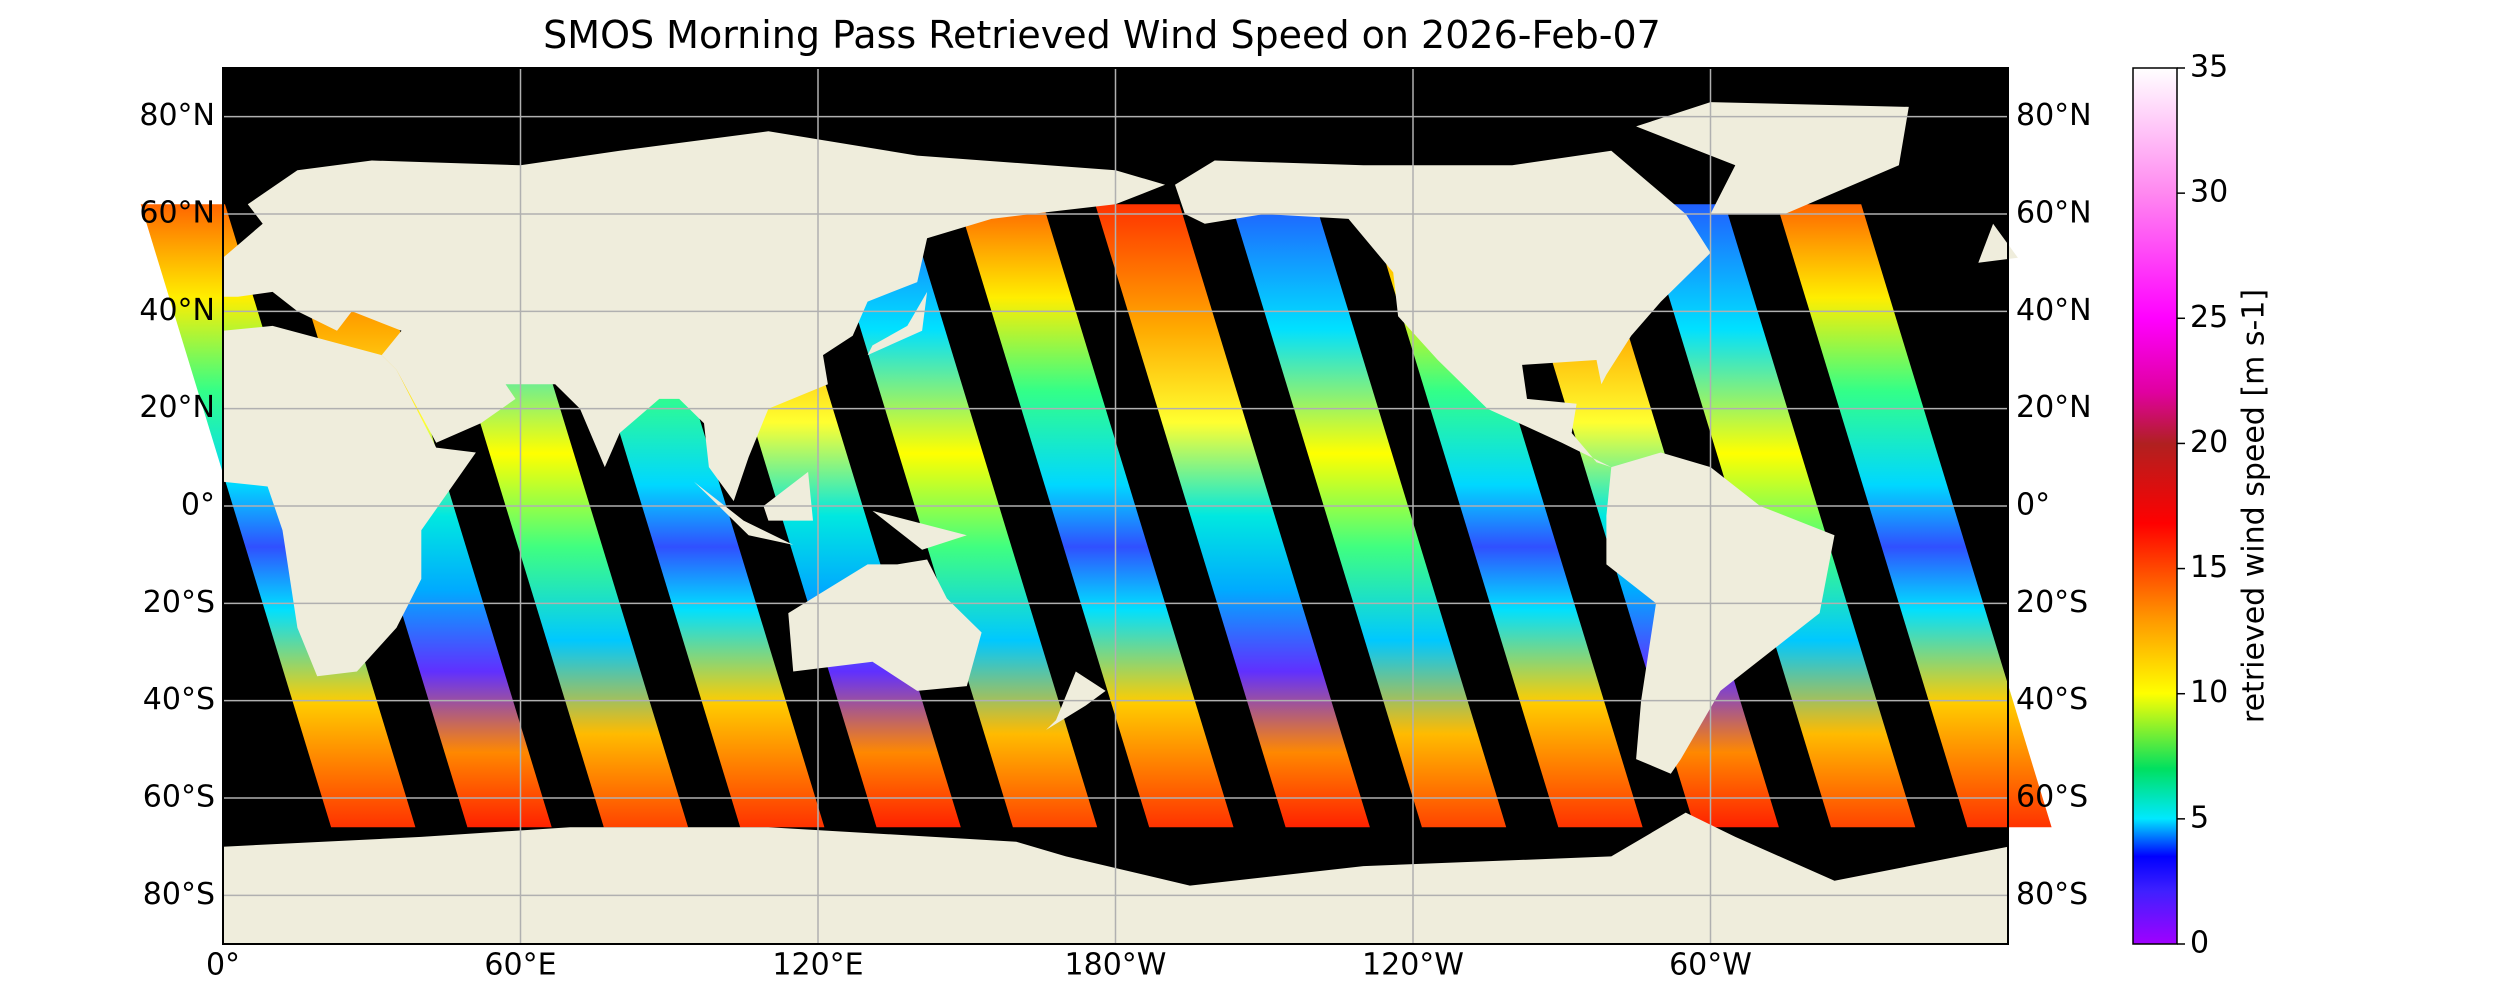 Image resolution: width=2500 pixels, height=1000 pixels. Describe the element at coordinates (2052, 602) in the screenshot. I see `y-tick-label-right: 20°S` at that location.